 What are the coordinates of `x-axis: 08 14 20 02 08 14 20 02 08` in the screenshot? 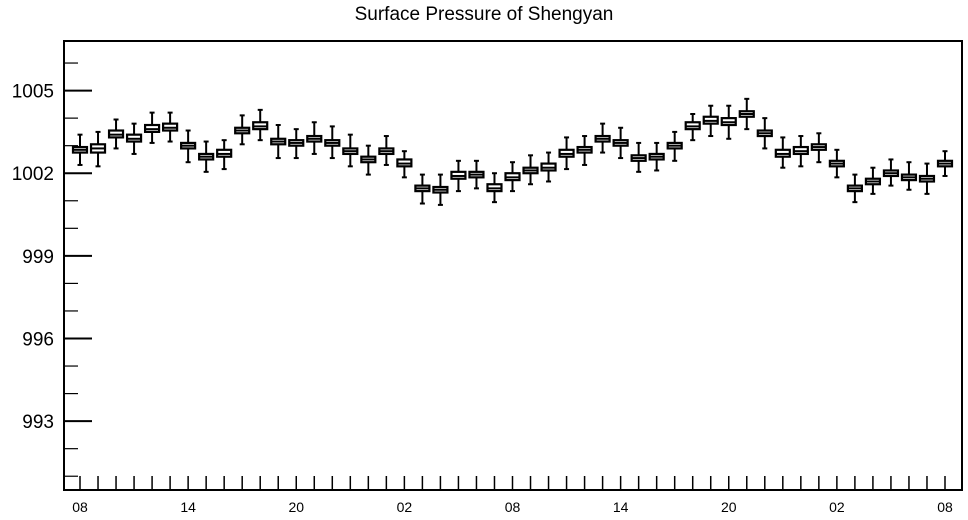 It's located at (512, 495).